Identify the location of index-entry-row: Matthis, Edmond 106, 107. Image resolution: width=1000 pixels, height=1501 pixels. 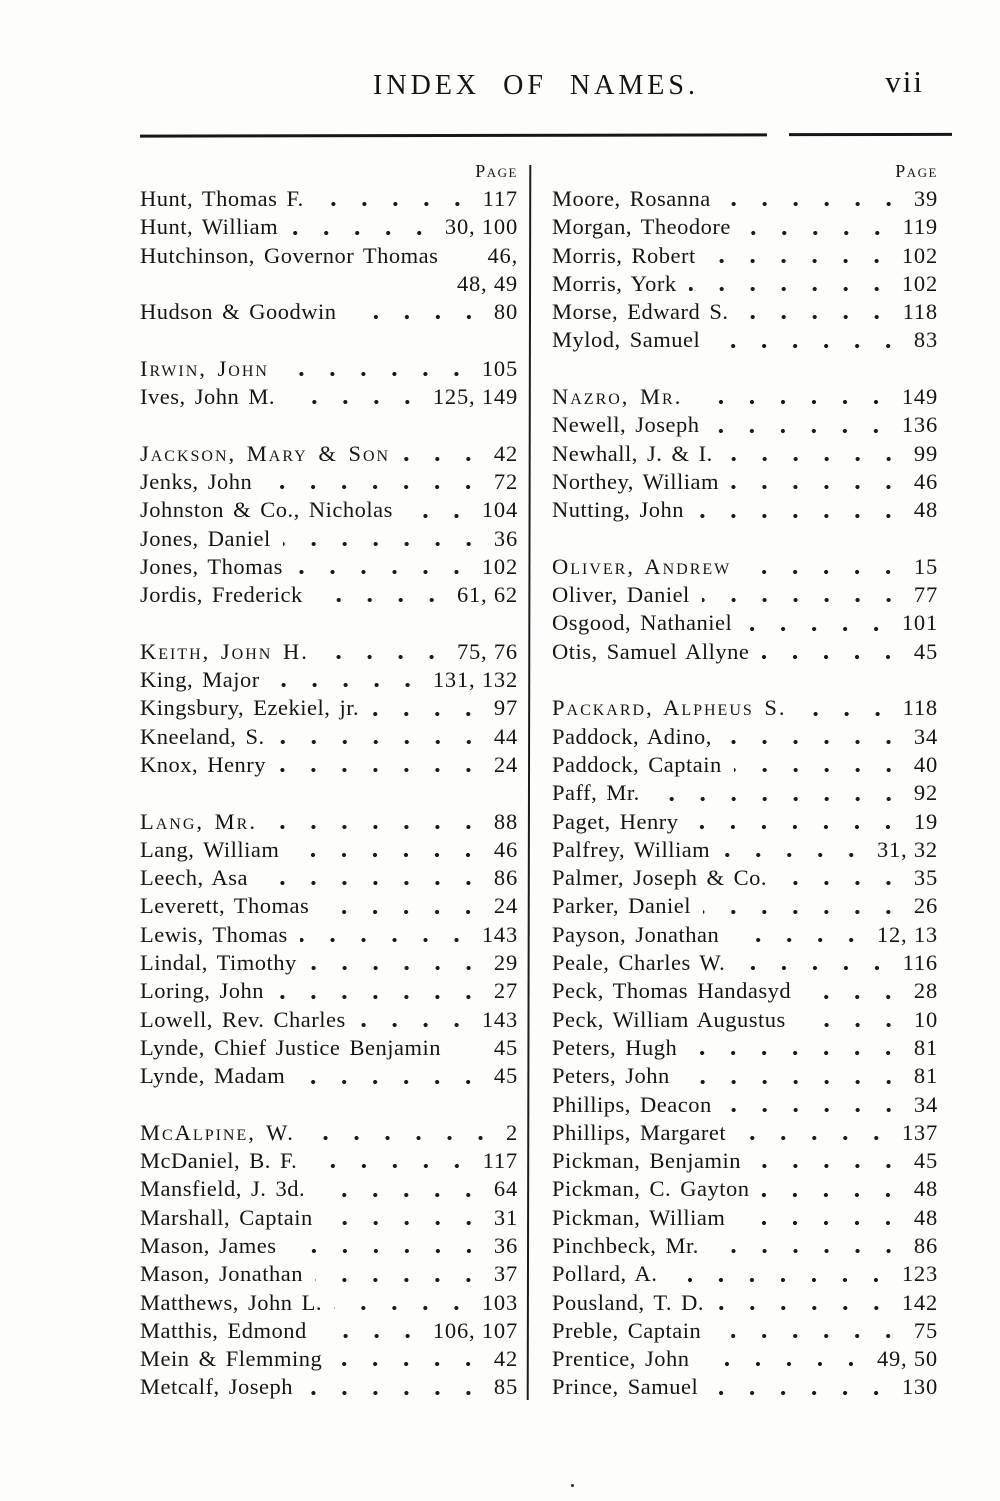
(329, 1331).